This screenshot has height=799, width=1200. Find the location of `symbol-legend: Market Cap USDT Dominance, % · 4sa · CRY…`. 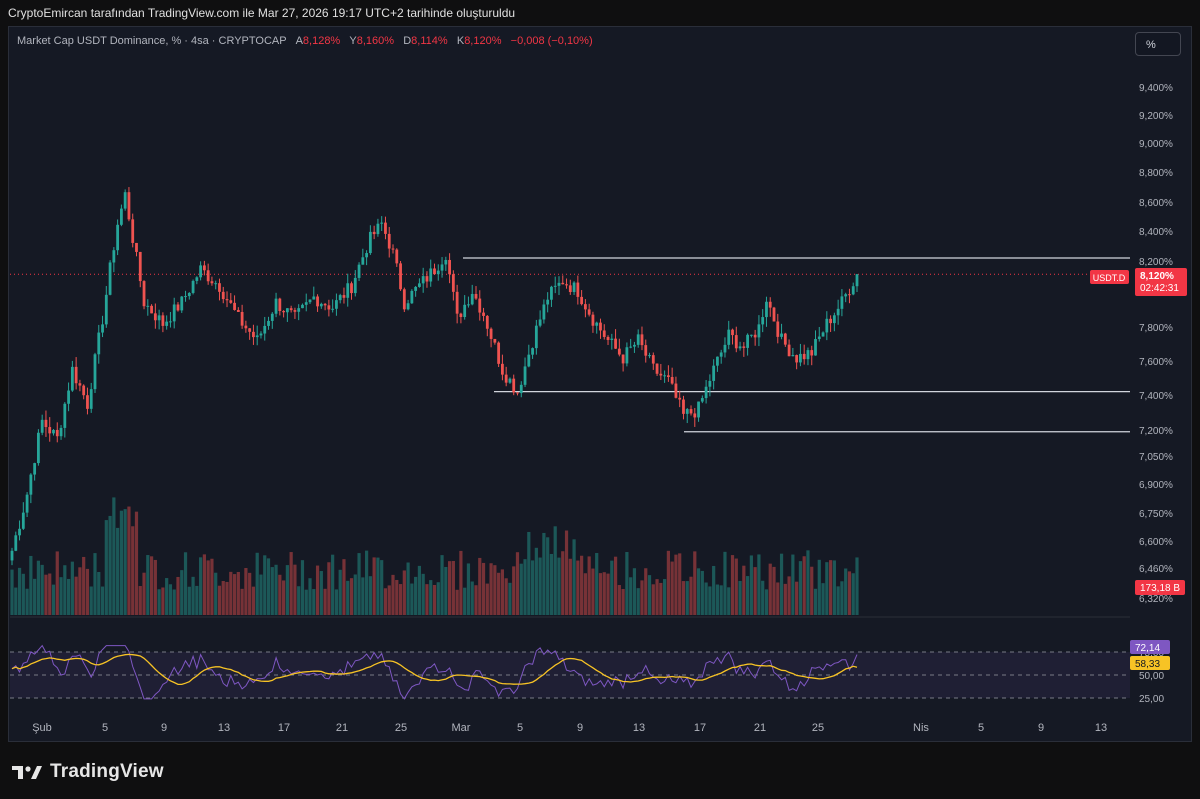

symbol-legend: Market Cap USDT Dominance, % · 4sa · CRY… is located at coordinates (305, 41).